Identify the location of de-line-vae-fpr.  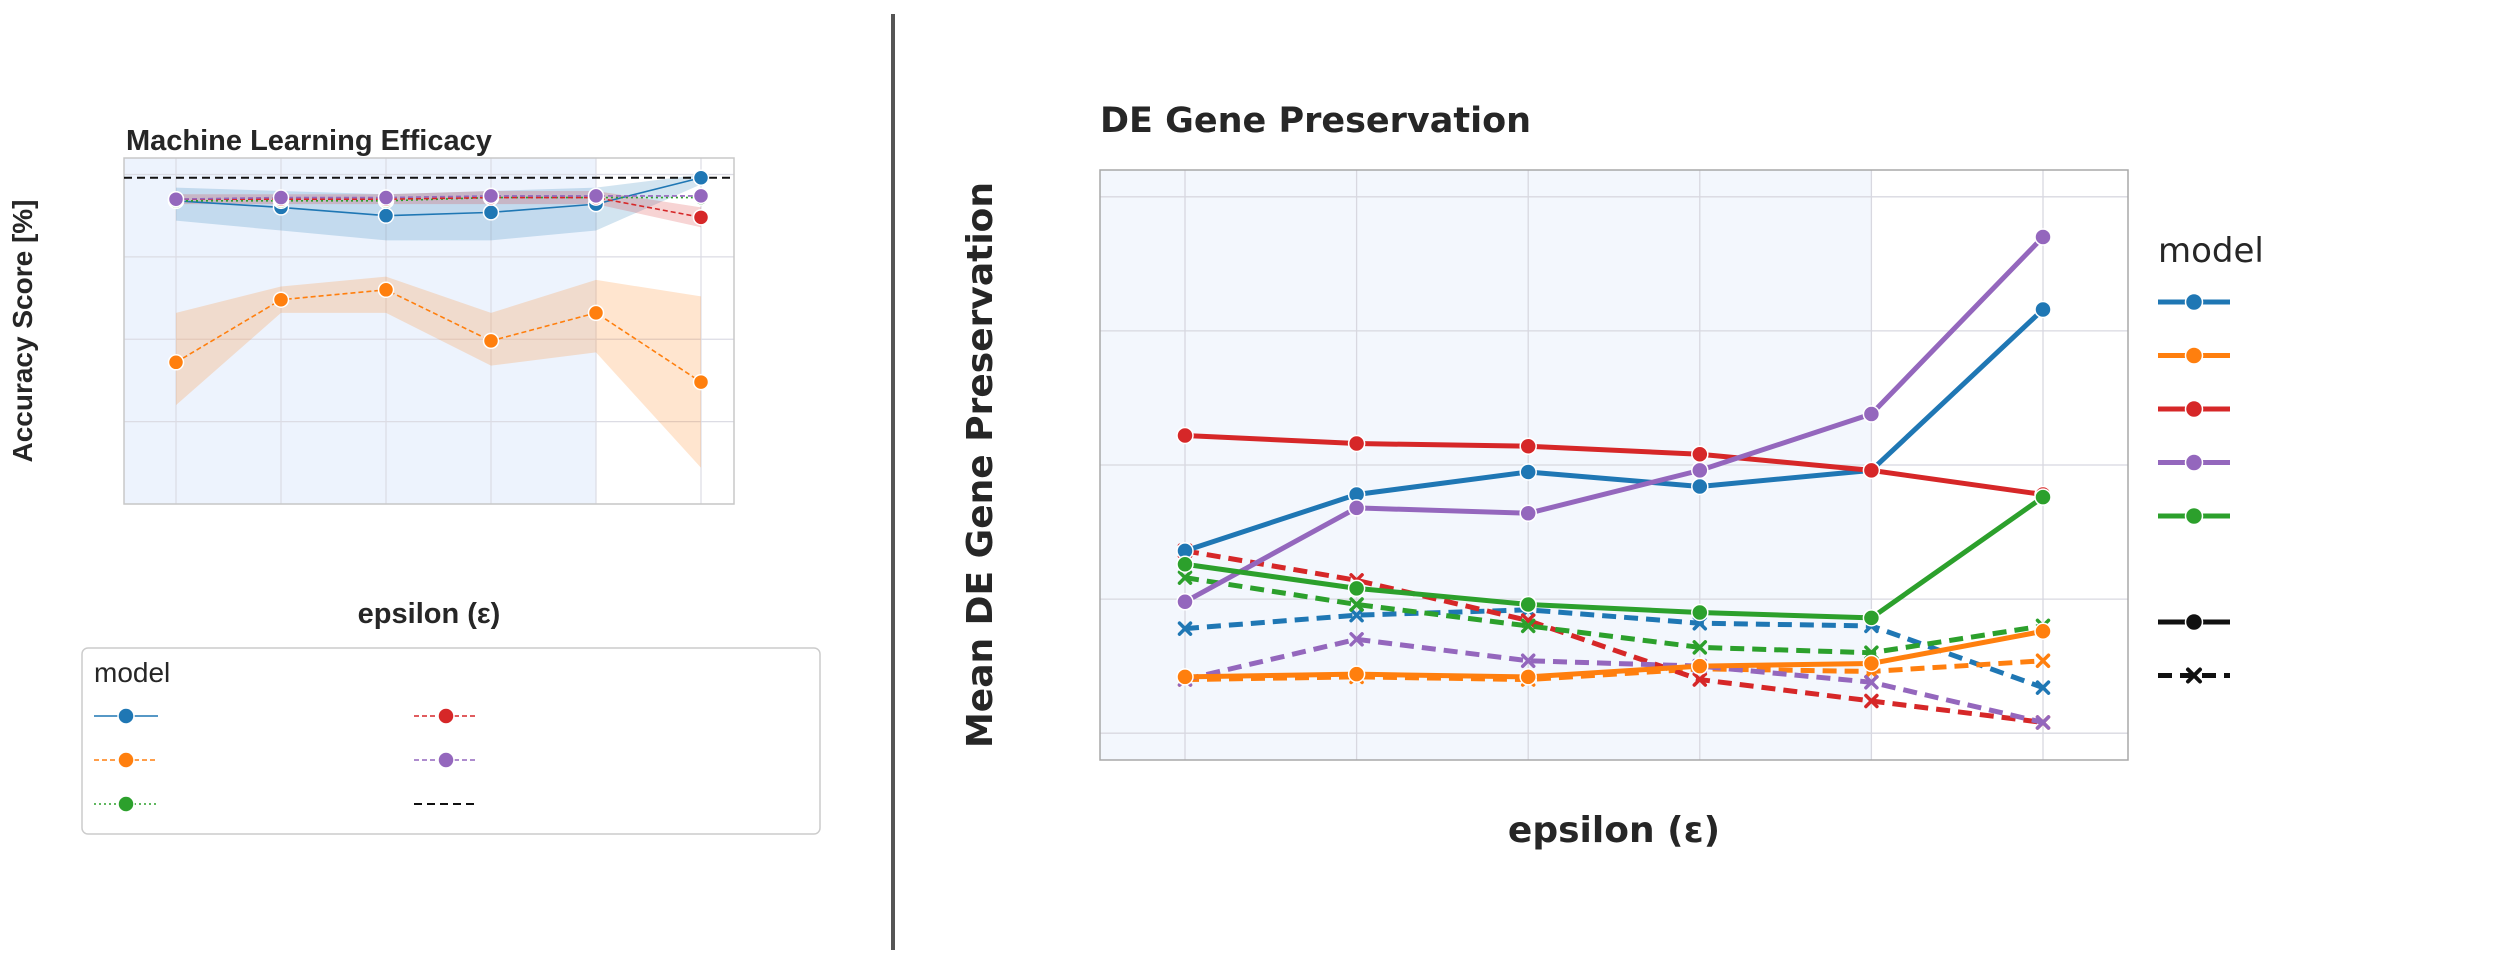
(1614, 648).